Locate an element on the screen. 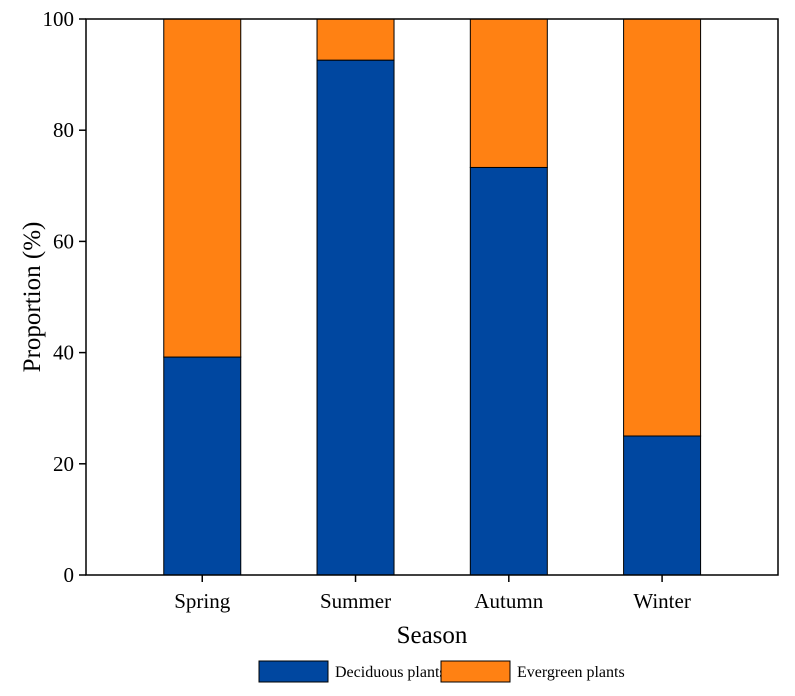  x-tick-label-summer: Summer is located at coordinates (355, 601).